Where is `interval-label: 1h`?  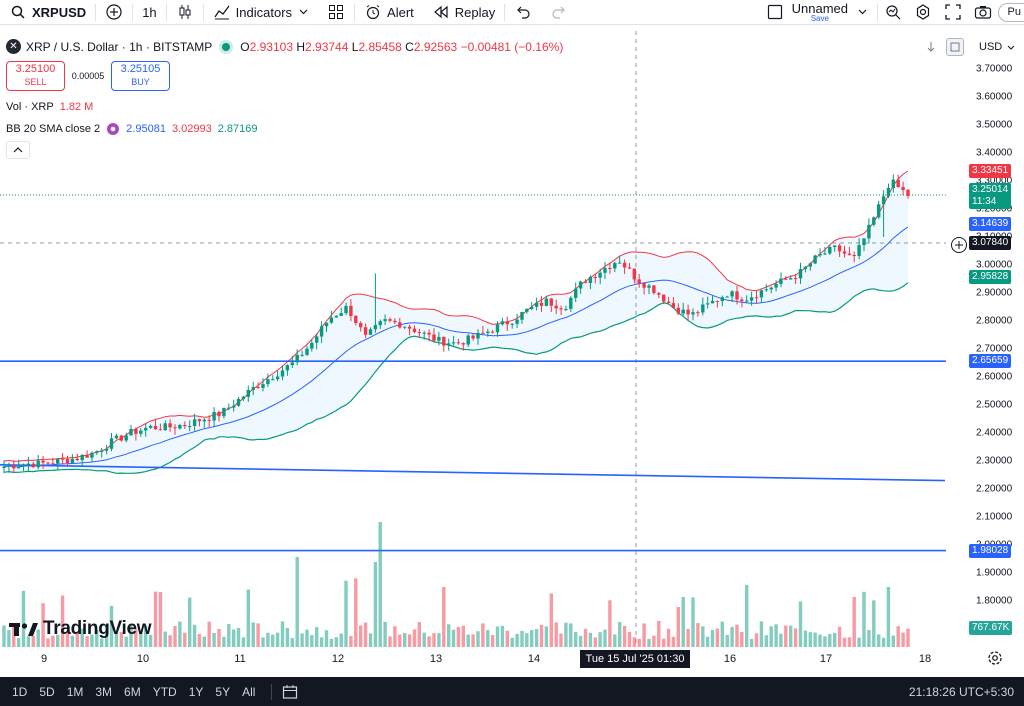
interval-label: 1h is located at coordinates (149, 12).